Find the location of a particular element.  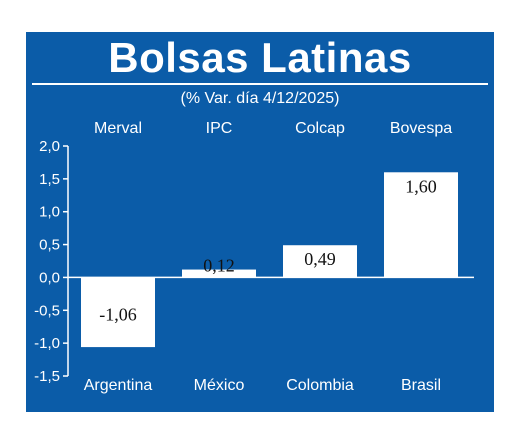

title-divider is located at coordinates (260, 84).